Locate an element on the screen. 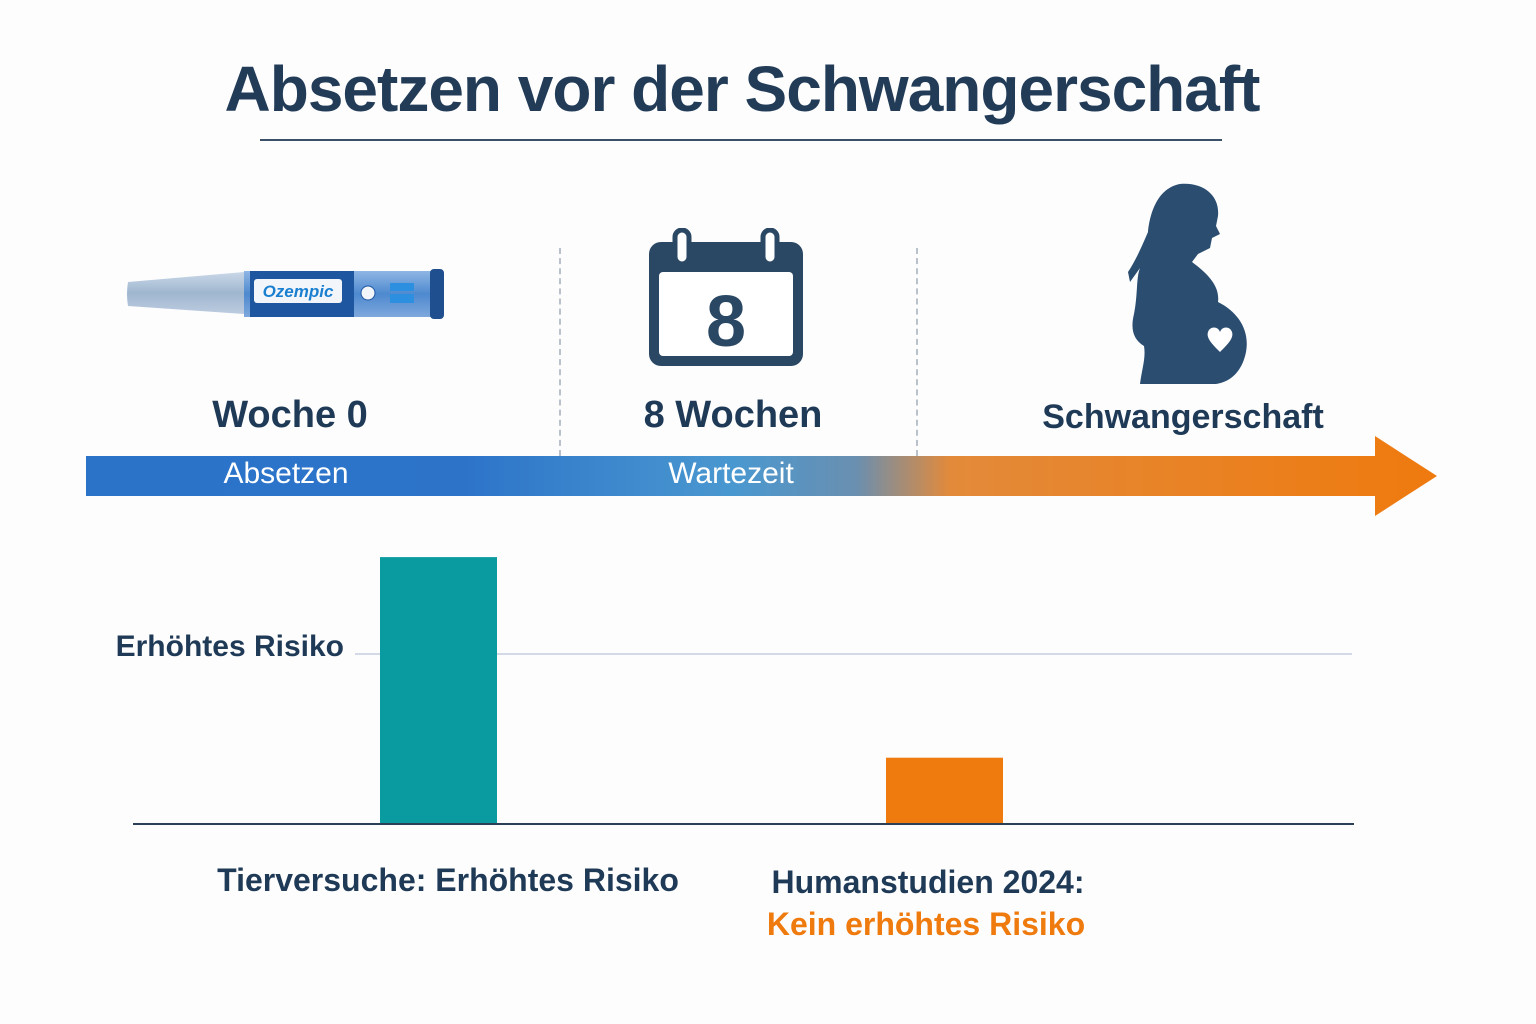 This screenshot has height=1024, width=1536. step-label-8-weeks: 8 Wochen is located at coordinates (733, 415).